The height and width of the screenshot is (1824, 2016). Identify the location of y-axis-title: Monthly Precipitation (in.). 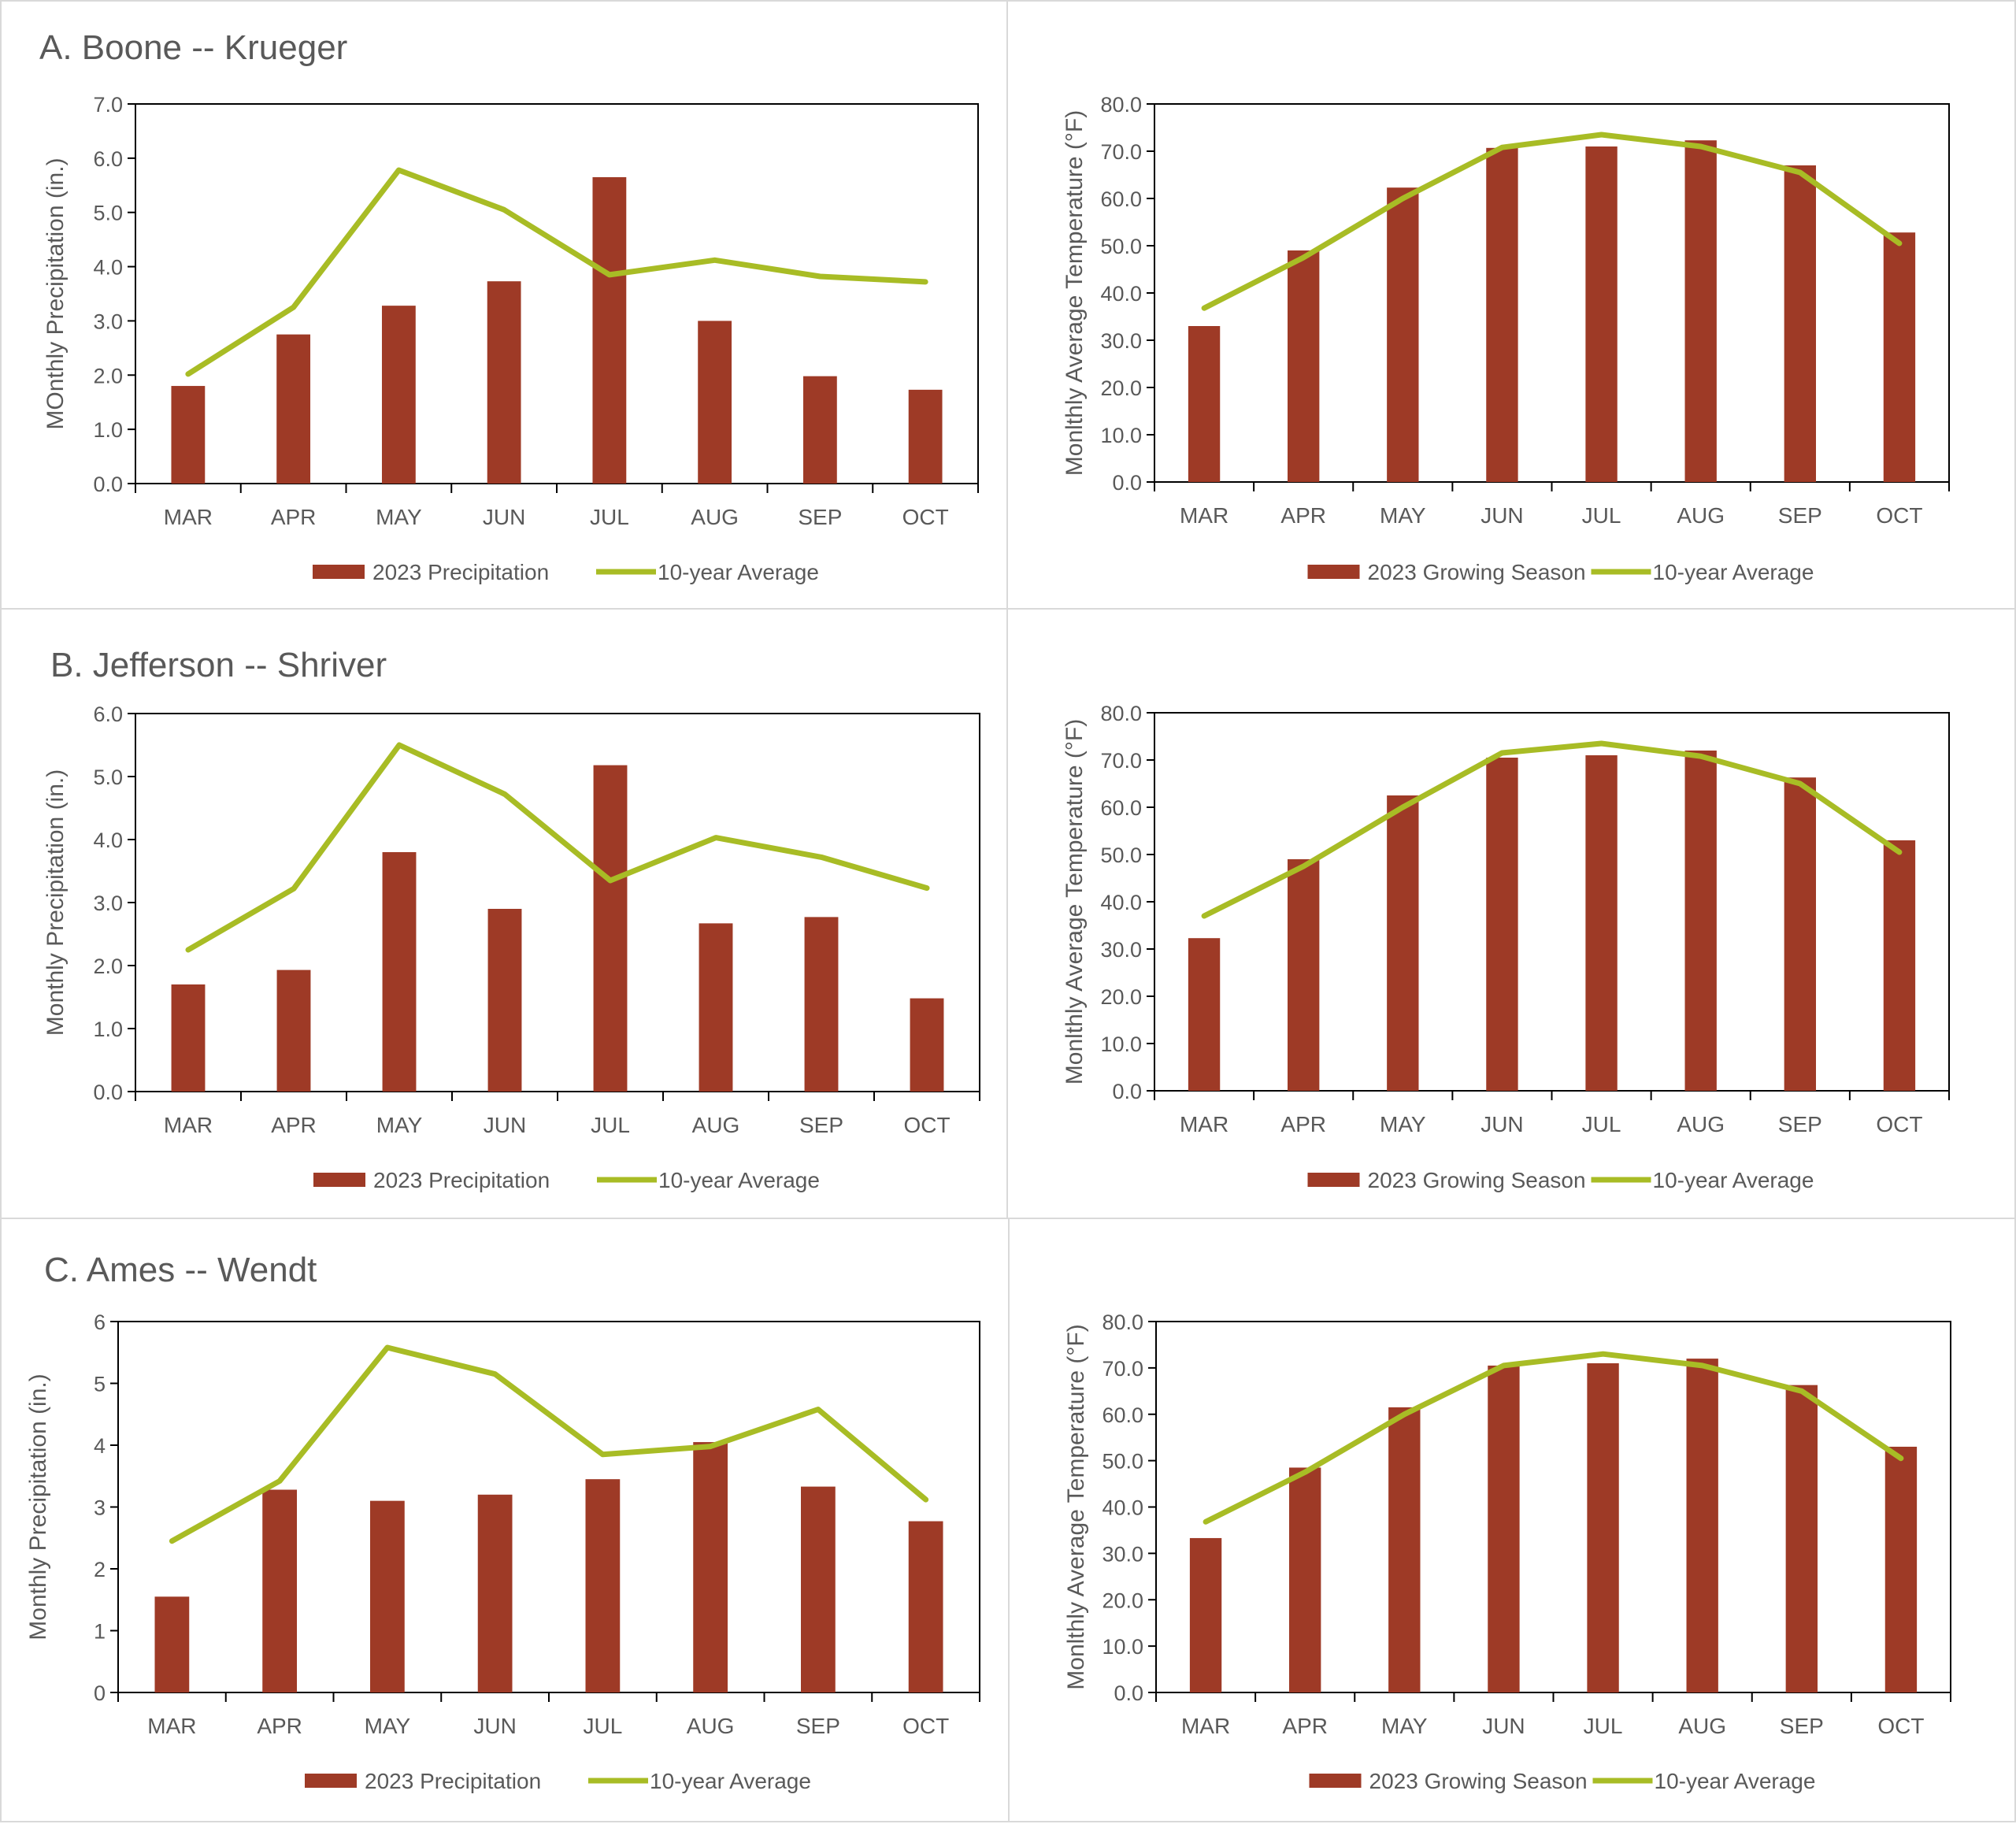
(56, 902).